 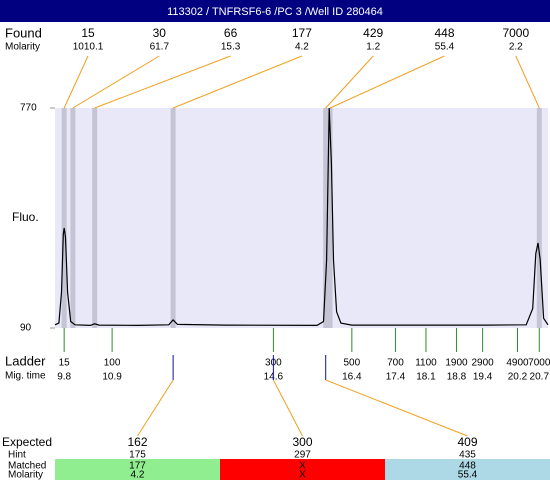 What do you see at coordinates (302, 47) in the screenshot?
I see `found-molarity: 4.2` at bounding box center [302, 47].